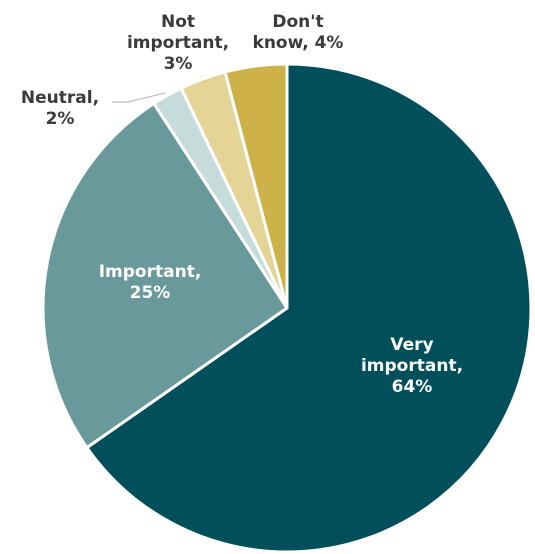 The image size is (535, 554). Describe the element at coordinates (157, 89) in the screenshot. I see `leader-lines` at that location.